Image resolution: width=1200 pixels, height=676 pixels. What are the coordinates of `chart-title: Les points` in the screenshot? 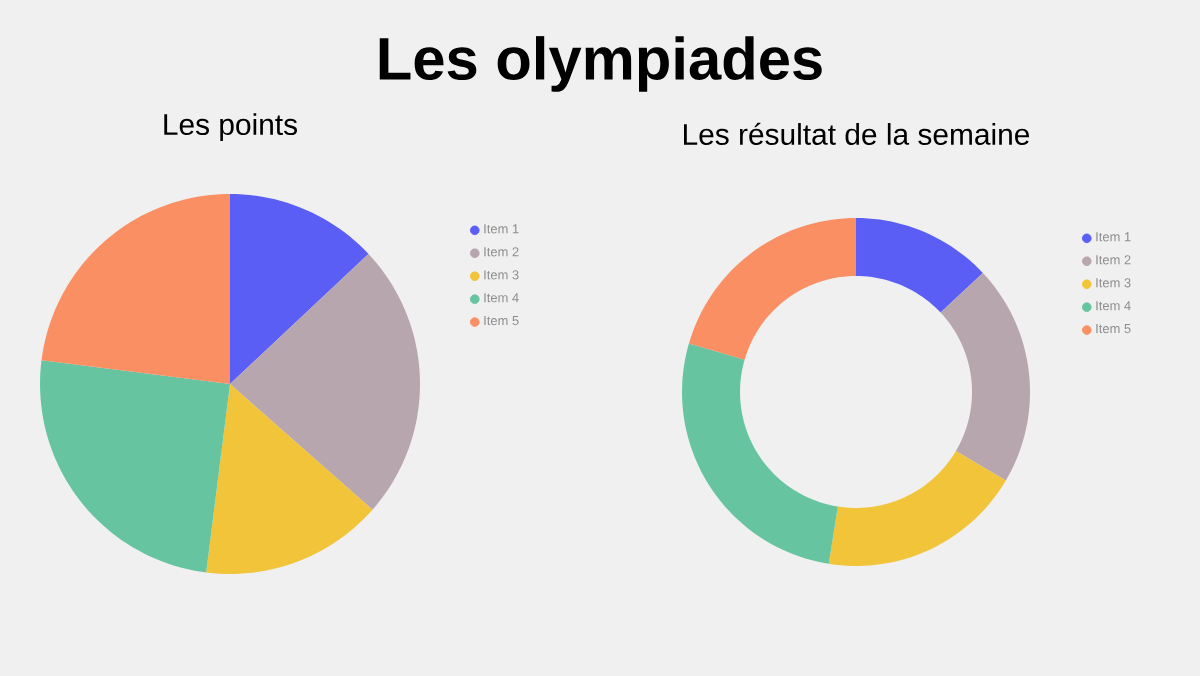 It's located at (230, 127).